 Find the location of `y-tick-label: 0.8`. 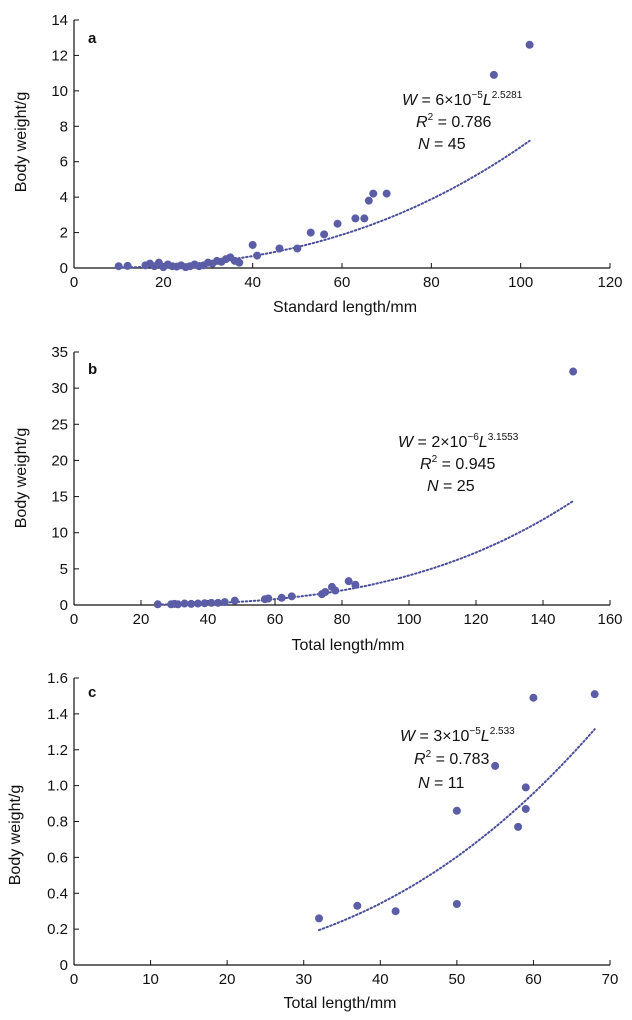

y-tick-label: 0.8 is located at coordinates (57, 822).